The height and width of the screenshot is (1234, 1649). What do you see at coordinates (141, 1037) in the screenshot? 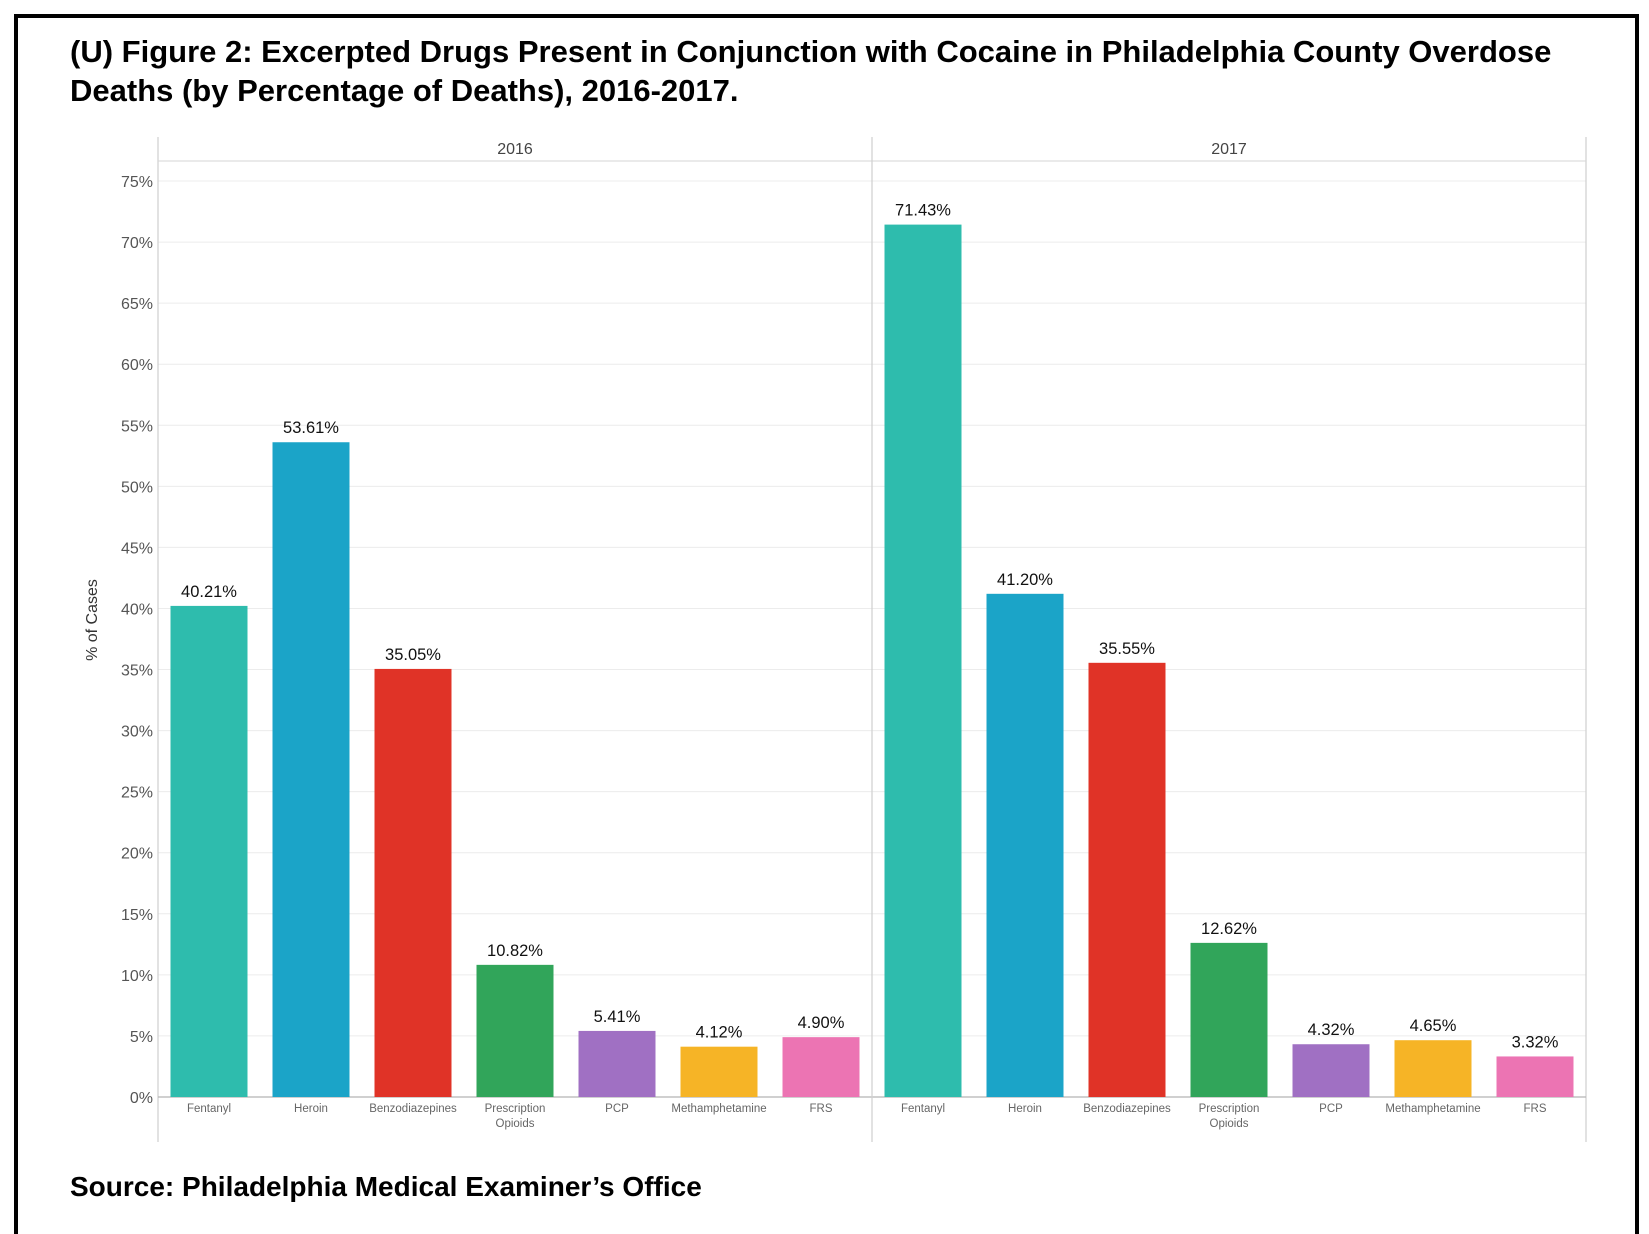
I see `y-tick-label: 5%` at bounding box center [141, 1037].